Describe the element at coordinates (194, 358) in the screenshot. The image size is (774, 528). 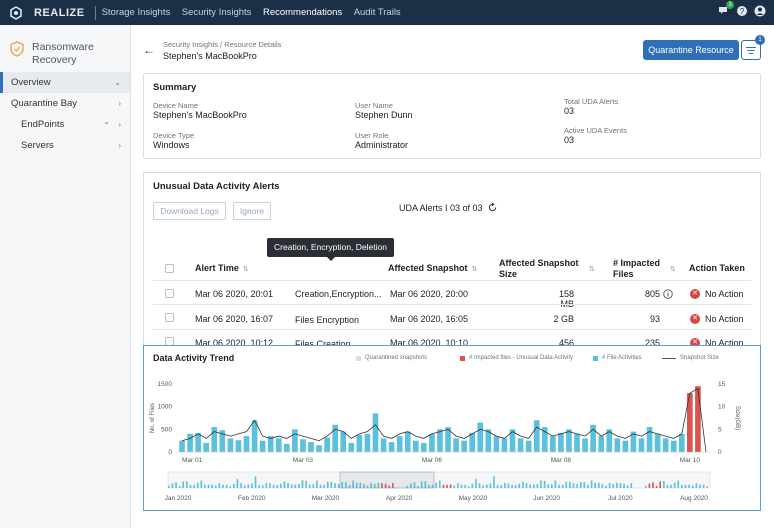
I see `trend-title: Data Activity Trend` at that location.